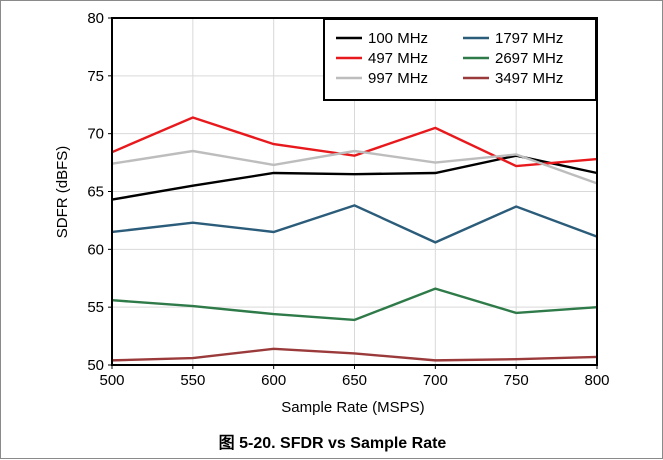  Describe the element at coordinates (111, 380) in the screenshot. I see `x-tick-label: 500` at that location.